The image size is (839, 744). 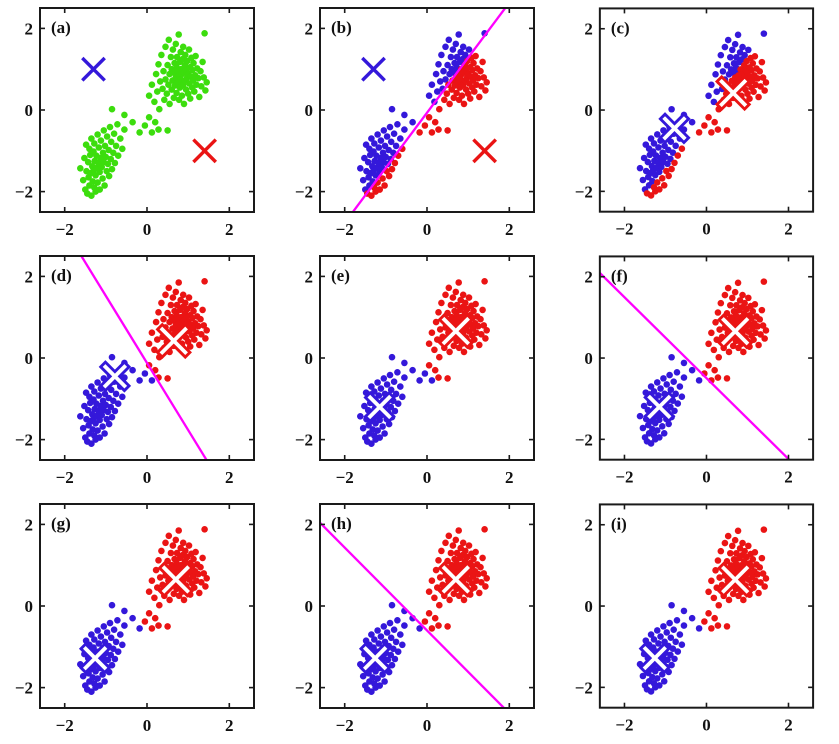 I want to click on axis-box, so click(x=147, y=358).